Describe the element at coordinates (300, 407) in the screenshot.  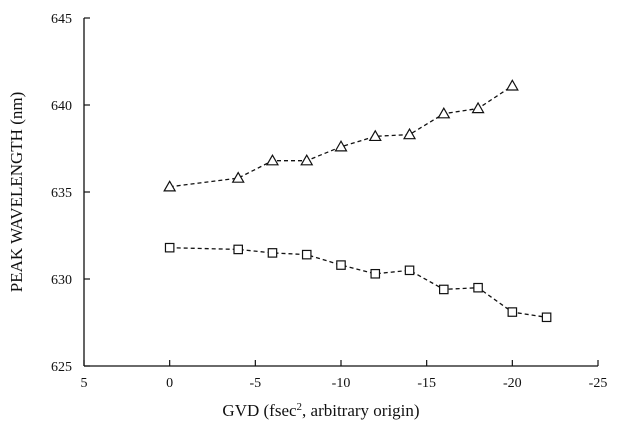
I see `x-axis-title-superscript: 2` at that location.